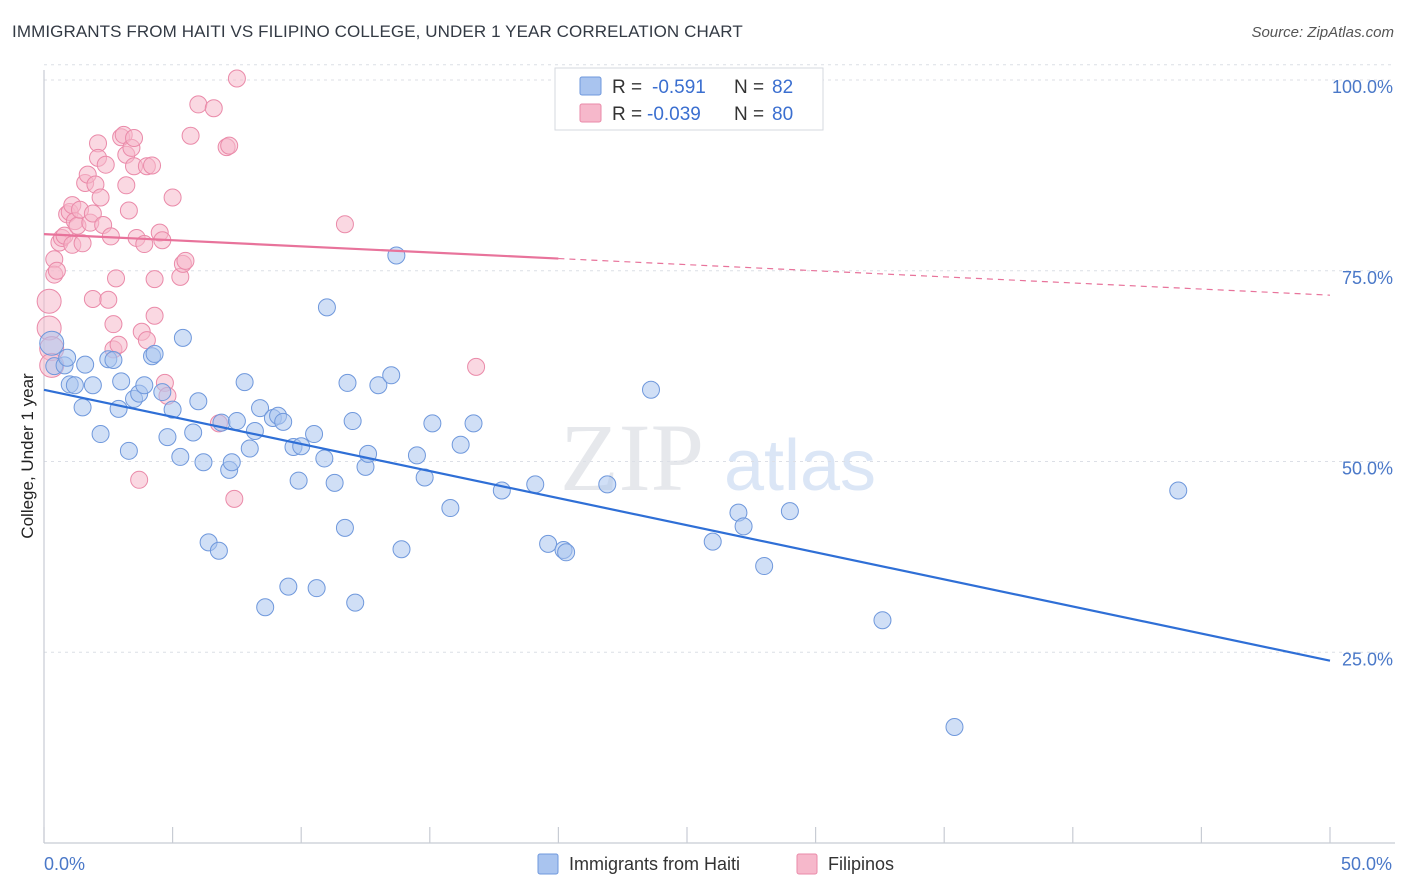 The image size is (1406, 892). Describe the element at coordinates (1366, 864) in the screenshot. I see `x-tick-label-max: 50.0%` at that location.